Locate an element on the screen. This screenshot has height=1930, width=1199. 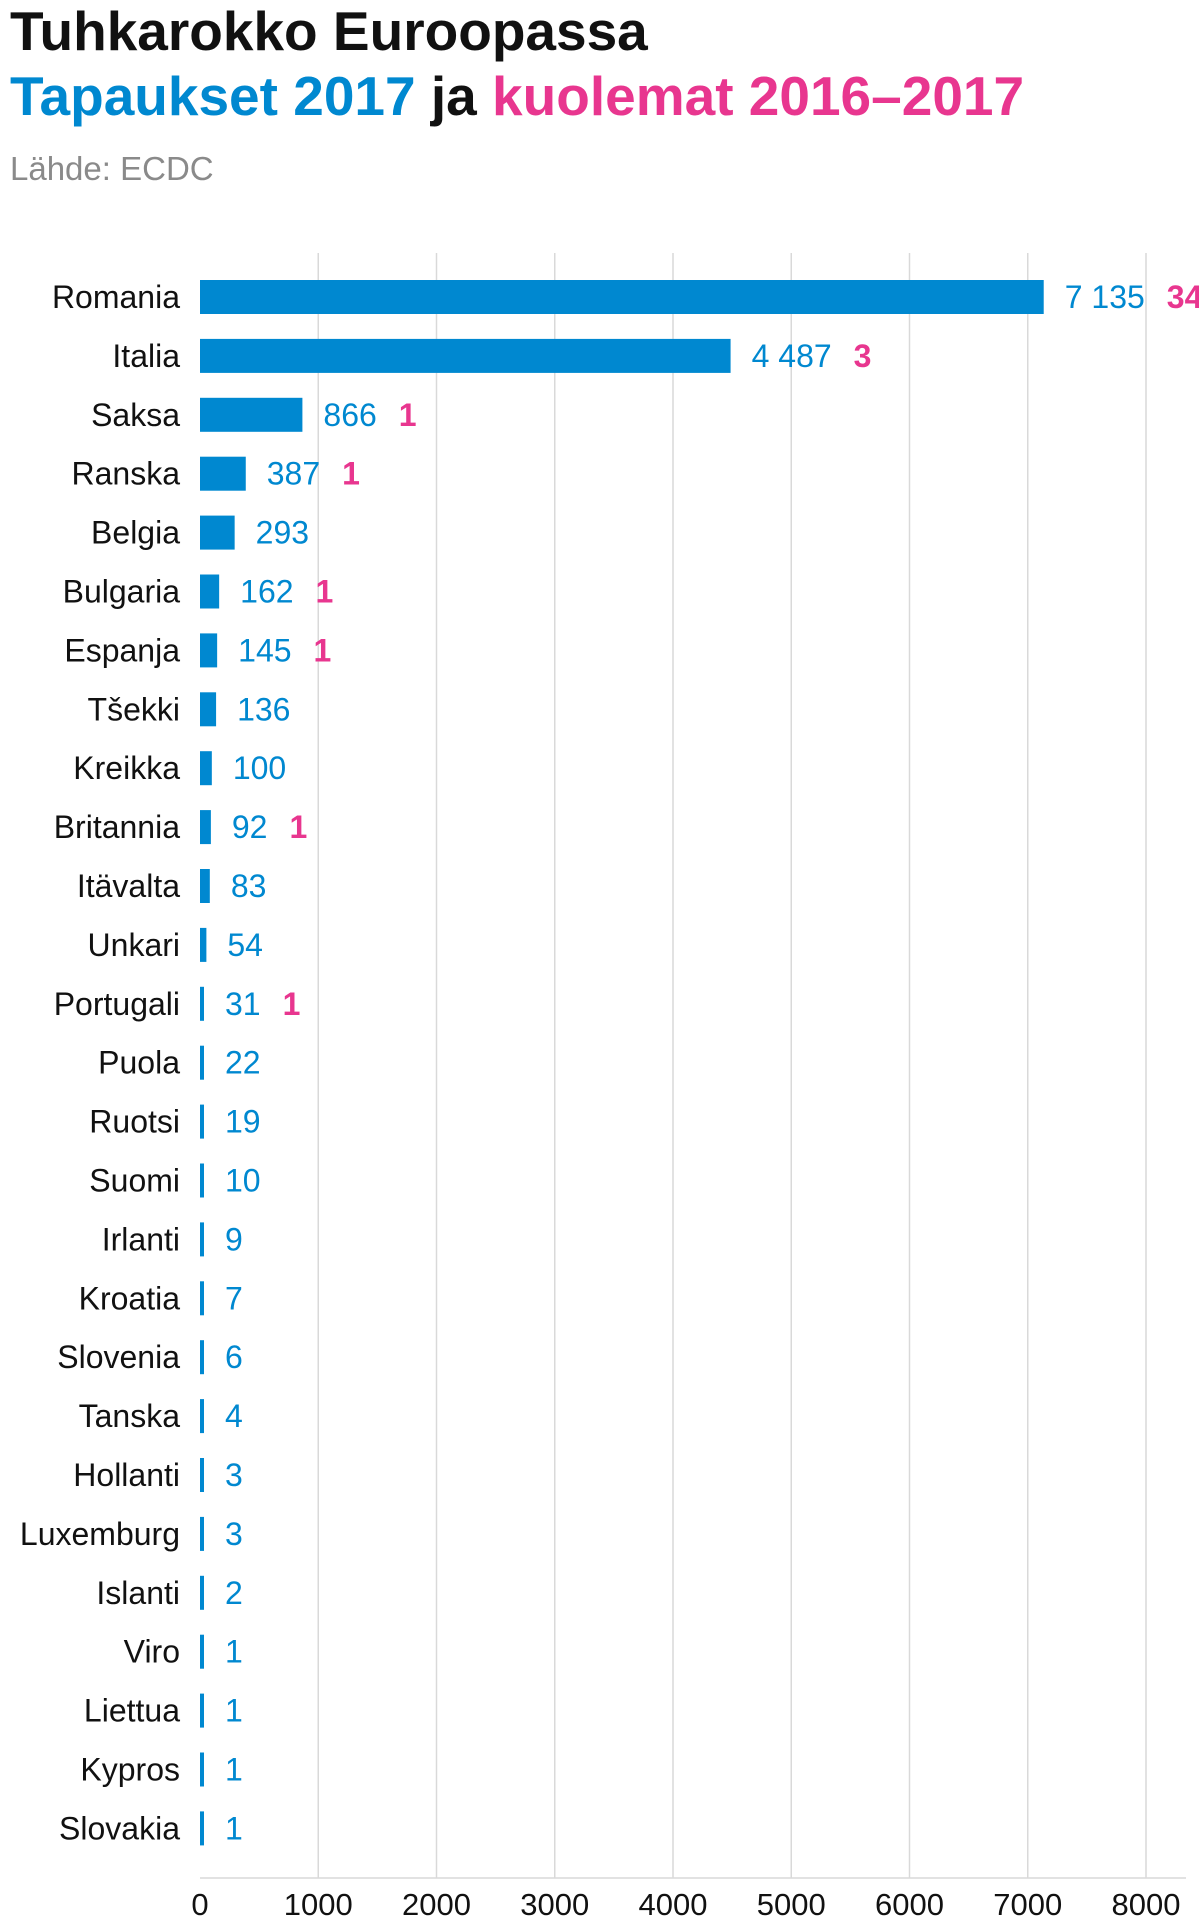
subtitle-join: ja is located at coordinates (453, 96).